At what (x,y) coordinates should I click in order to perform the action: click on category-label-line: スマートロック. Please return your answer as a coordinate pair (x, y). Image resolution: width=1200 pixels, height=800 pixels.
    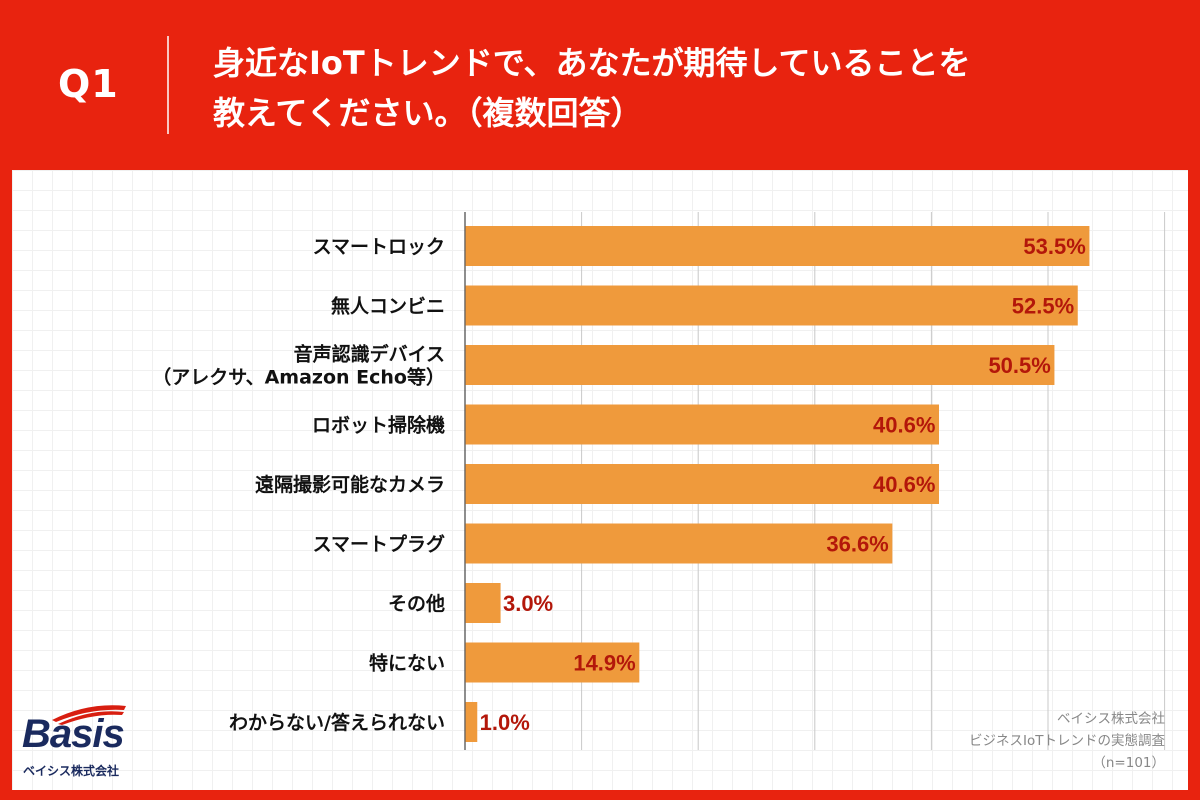
    Looking at the image, I should click on (379, 247).